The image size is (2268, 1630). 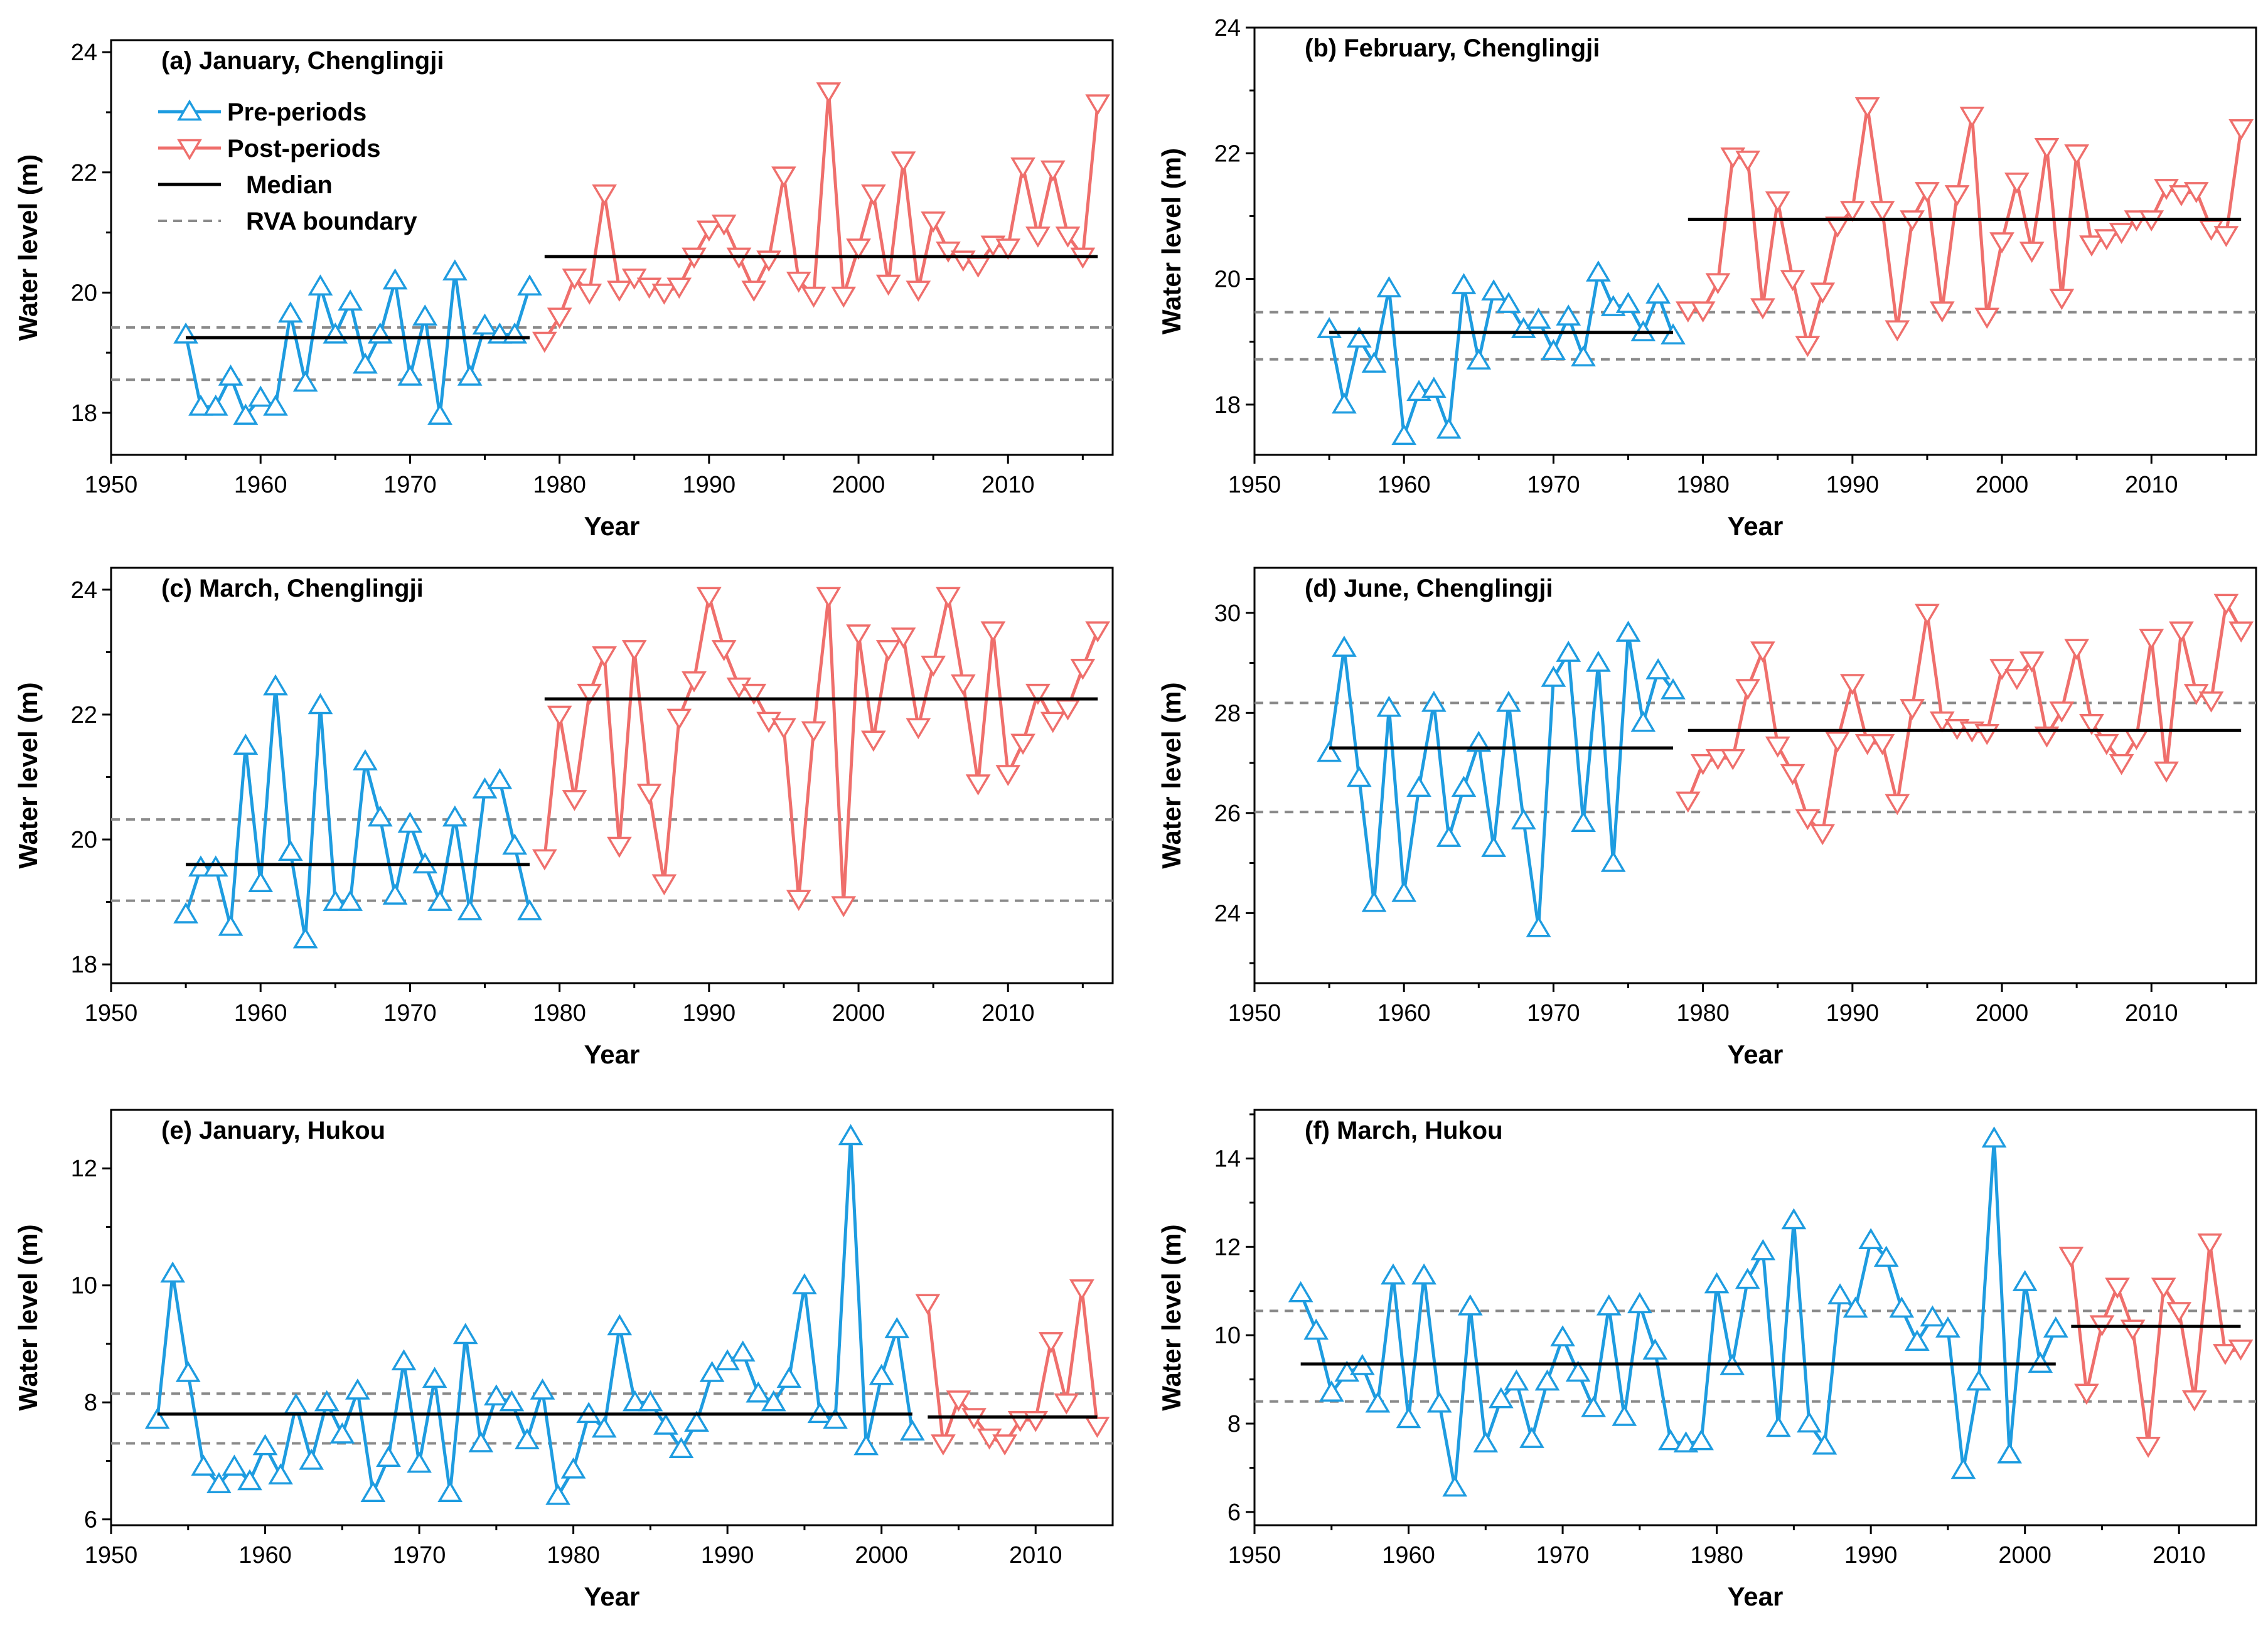 What do you see at coordinates (302, 61) in the screenshot?
I see `panel-title: (a) January, Chenglingji` at bounding box center [302, 61].